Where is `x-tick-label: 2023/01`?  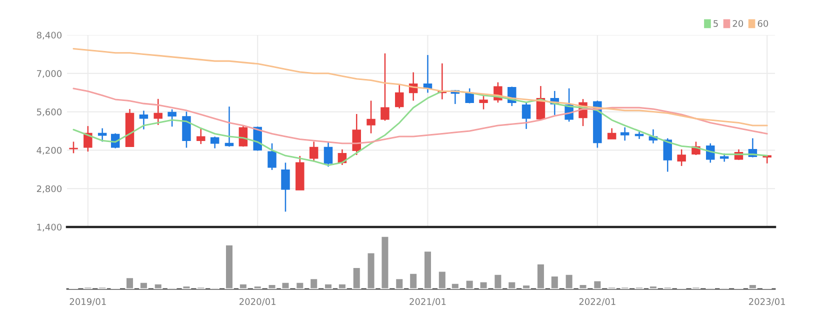 x-tick-label: 2023/01 is located at coordinates (767, 302).